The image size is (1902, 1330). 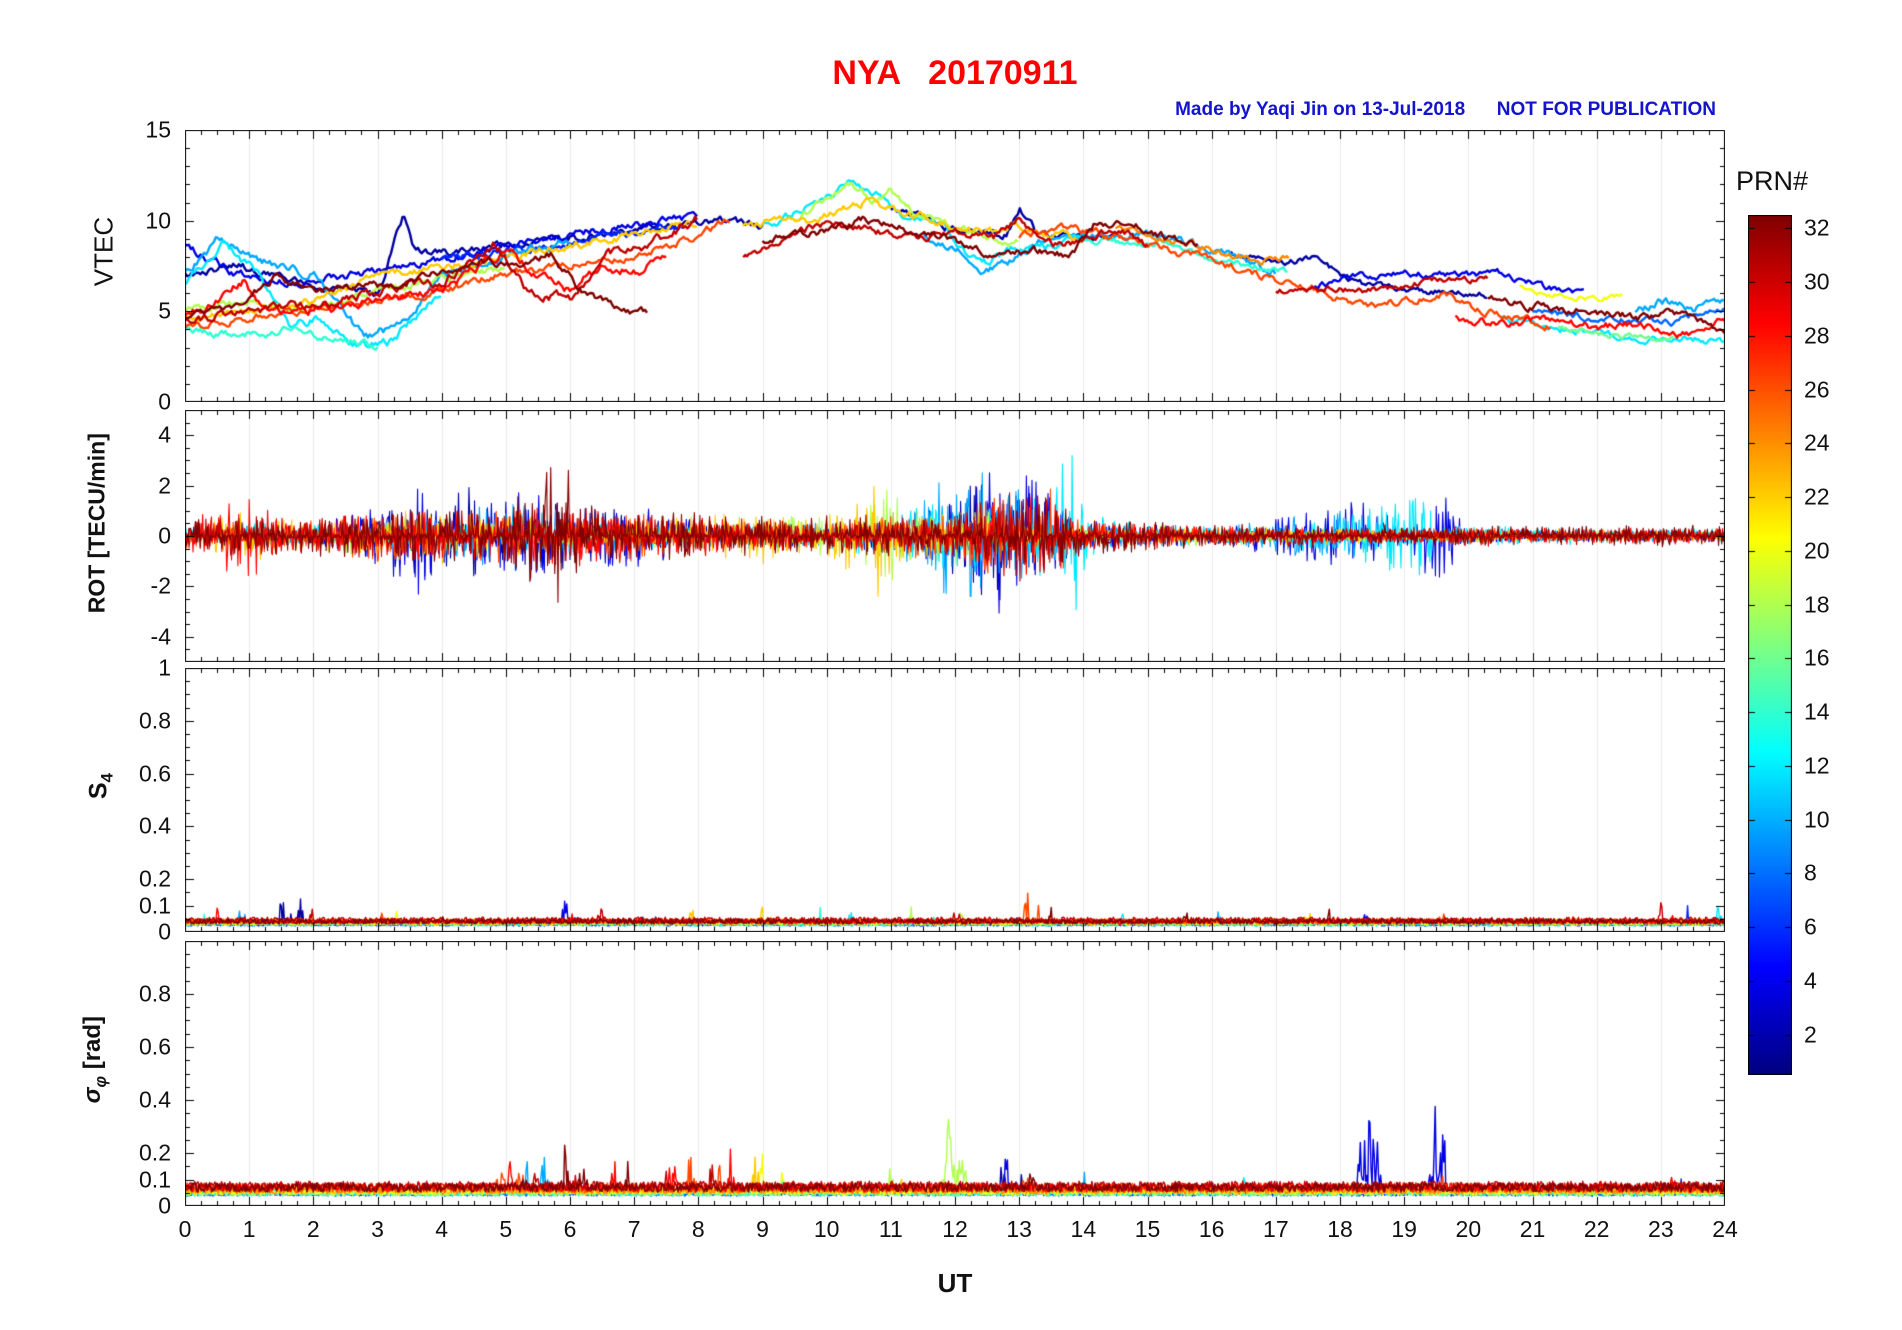 I want to click on x-tick-label: 4, so click(x=442, y=1229).